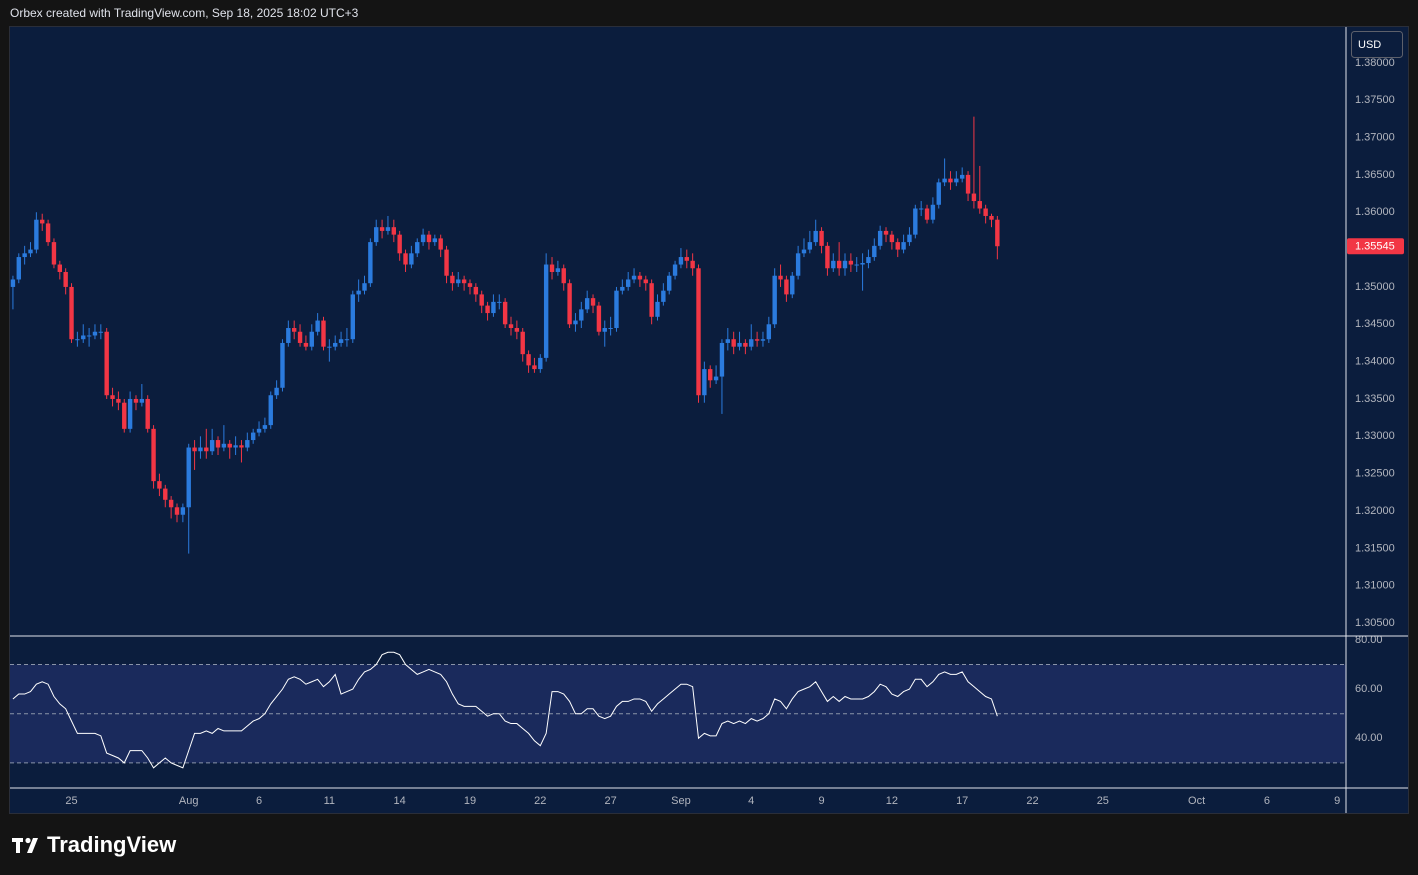 The image size is (1418, 875). What do you see at coordinates (1375, 623) in the screenshot?
I see `y-tick-label: 1.30500` at bounding box center [1375, 623].